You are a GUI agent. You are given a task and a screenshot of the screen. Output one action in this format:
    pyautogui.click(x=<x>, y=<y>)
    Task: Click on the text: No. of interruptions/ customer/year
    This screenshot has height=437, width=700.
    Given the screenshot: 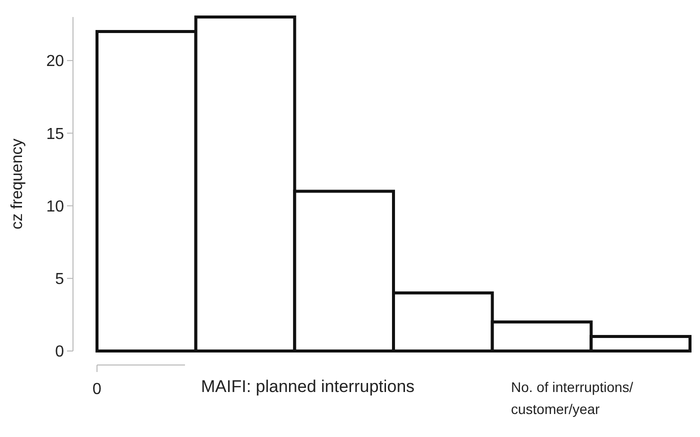 What is the action you would take?
    pyautogui.click(x=572, y=398)
    